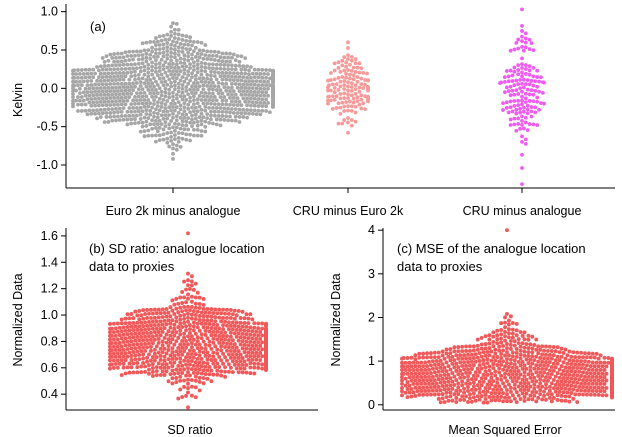 This screenshot has width=622, height=437. I want to click on panel-b-y-axis-tick-label: 1.0, so click(49, 315).